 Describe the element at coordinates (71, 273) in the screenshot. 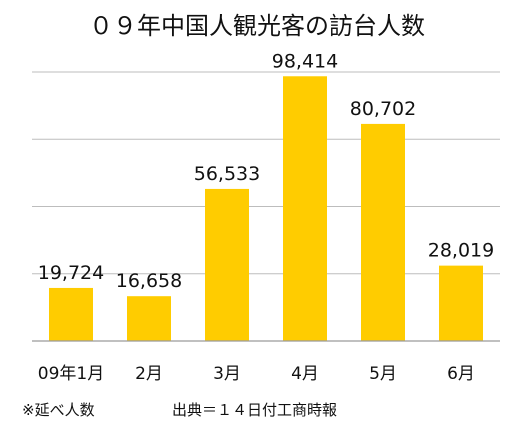

I see `data-label: 19,724` at that location.